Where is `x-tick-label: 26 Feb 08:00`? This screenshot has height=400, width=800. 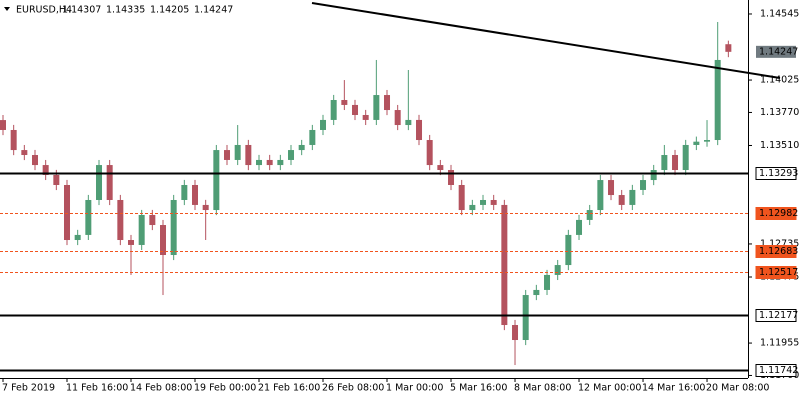 x-tick-label: 26 Feb 08:00 is located at coordinates (353, 388).